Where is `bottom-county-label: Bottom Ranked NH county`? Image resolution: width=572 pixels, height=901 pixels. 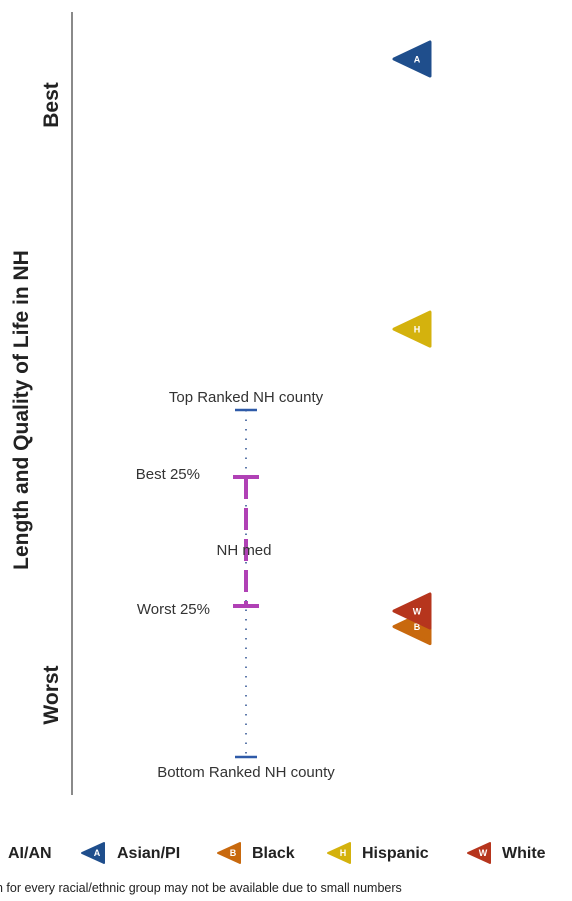 bottom-county-label: Bottom Ranked NH county is located at coordinates (246, 772).